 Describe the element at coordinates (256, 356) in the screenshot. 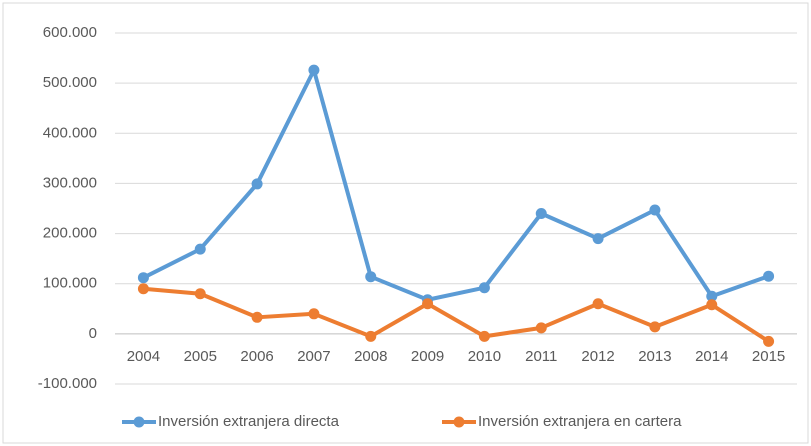

I see `x-tick-label: 2006` at that location.